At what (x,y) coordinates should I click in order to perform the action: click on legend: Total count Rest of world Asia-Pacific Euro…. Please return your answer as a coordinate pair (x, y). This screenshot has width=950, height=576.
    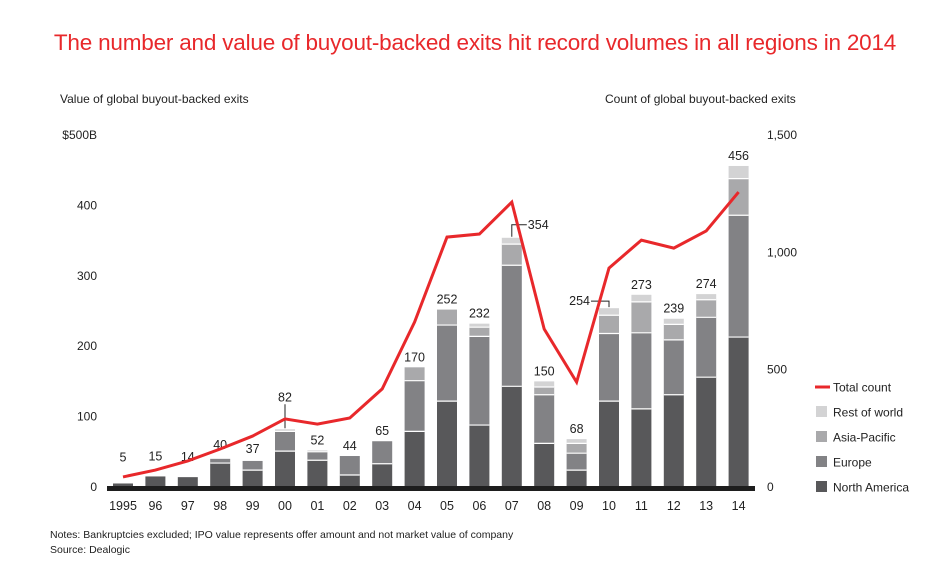
    Looking at the image, I should click on (862, 438).